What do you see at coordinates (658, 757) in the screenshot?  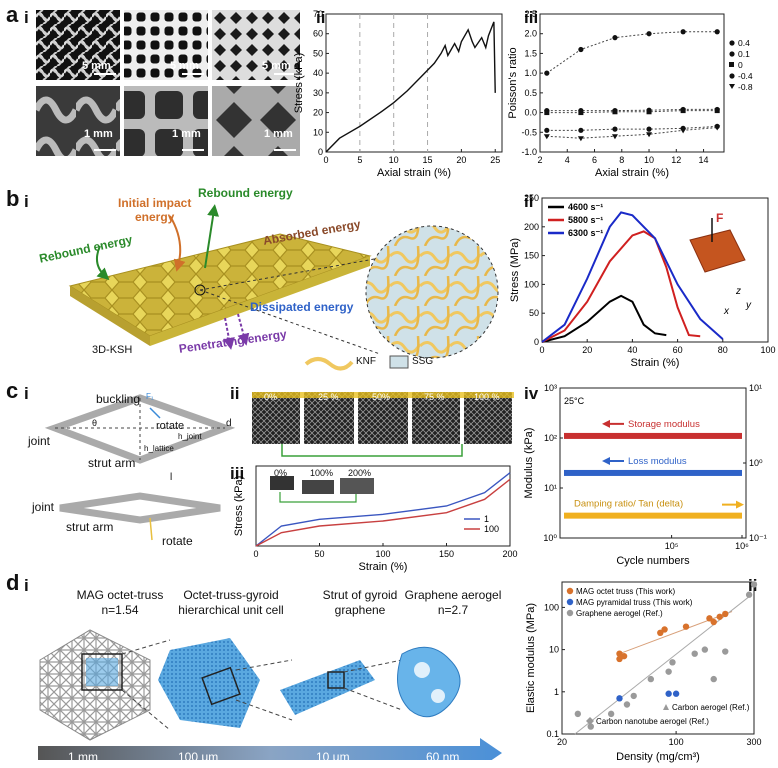 I see `x-axis-label: Density (mg/cm³)` at bounding box center [658, 757].